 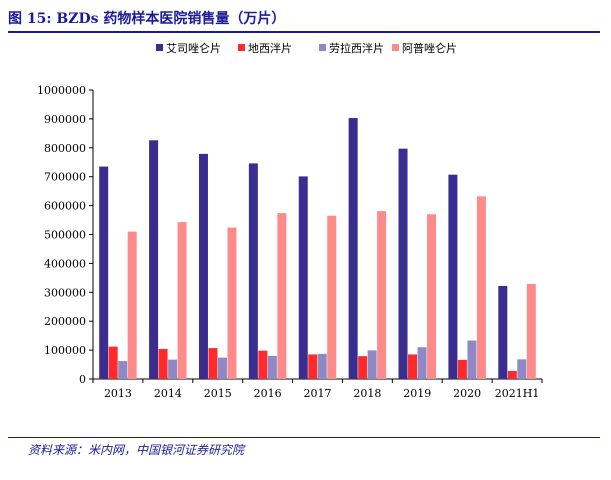 I want to click on chart-title: 图 15: BZDs 药物样本医院销售量（万片）, so click(x=147, y=19).